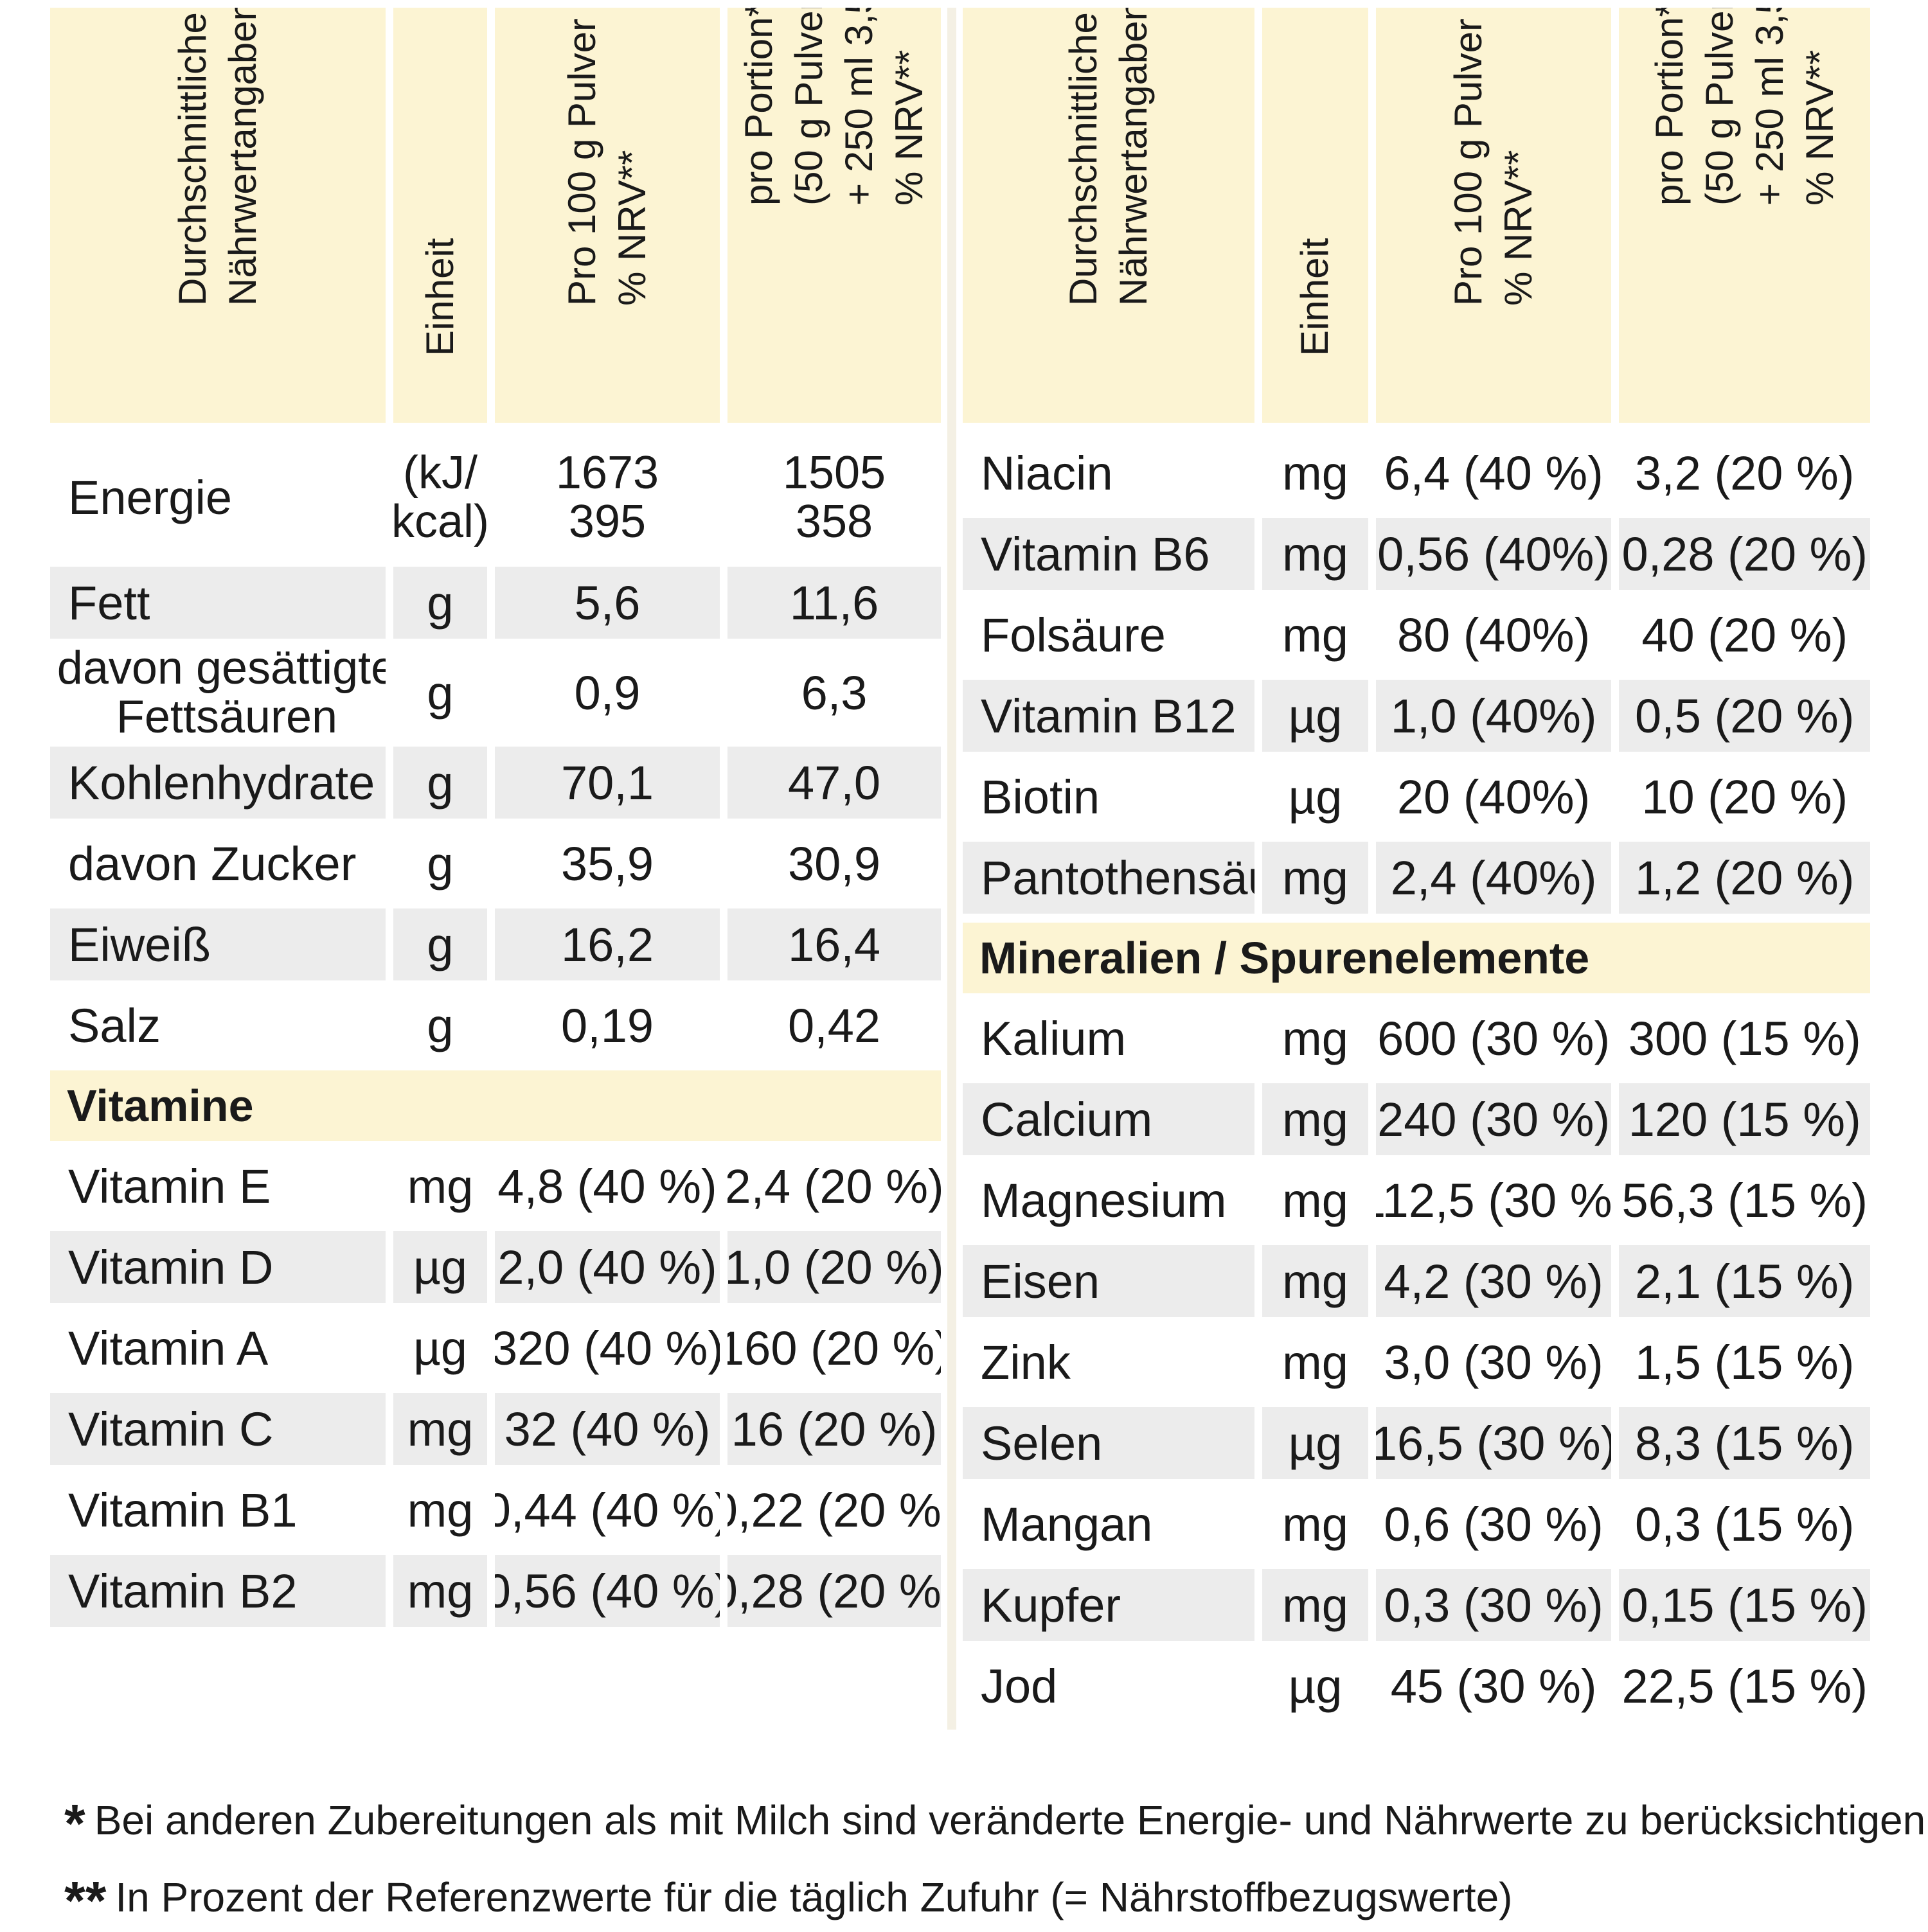 Image resolution: width=1928 pixels, height=1932 pixels. I want to click on value-per-portion: 16 (20 %), so click(834, 1429).